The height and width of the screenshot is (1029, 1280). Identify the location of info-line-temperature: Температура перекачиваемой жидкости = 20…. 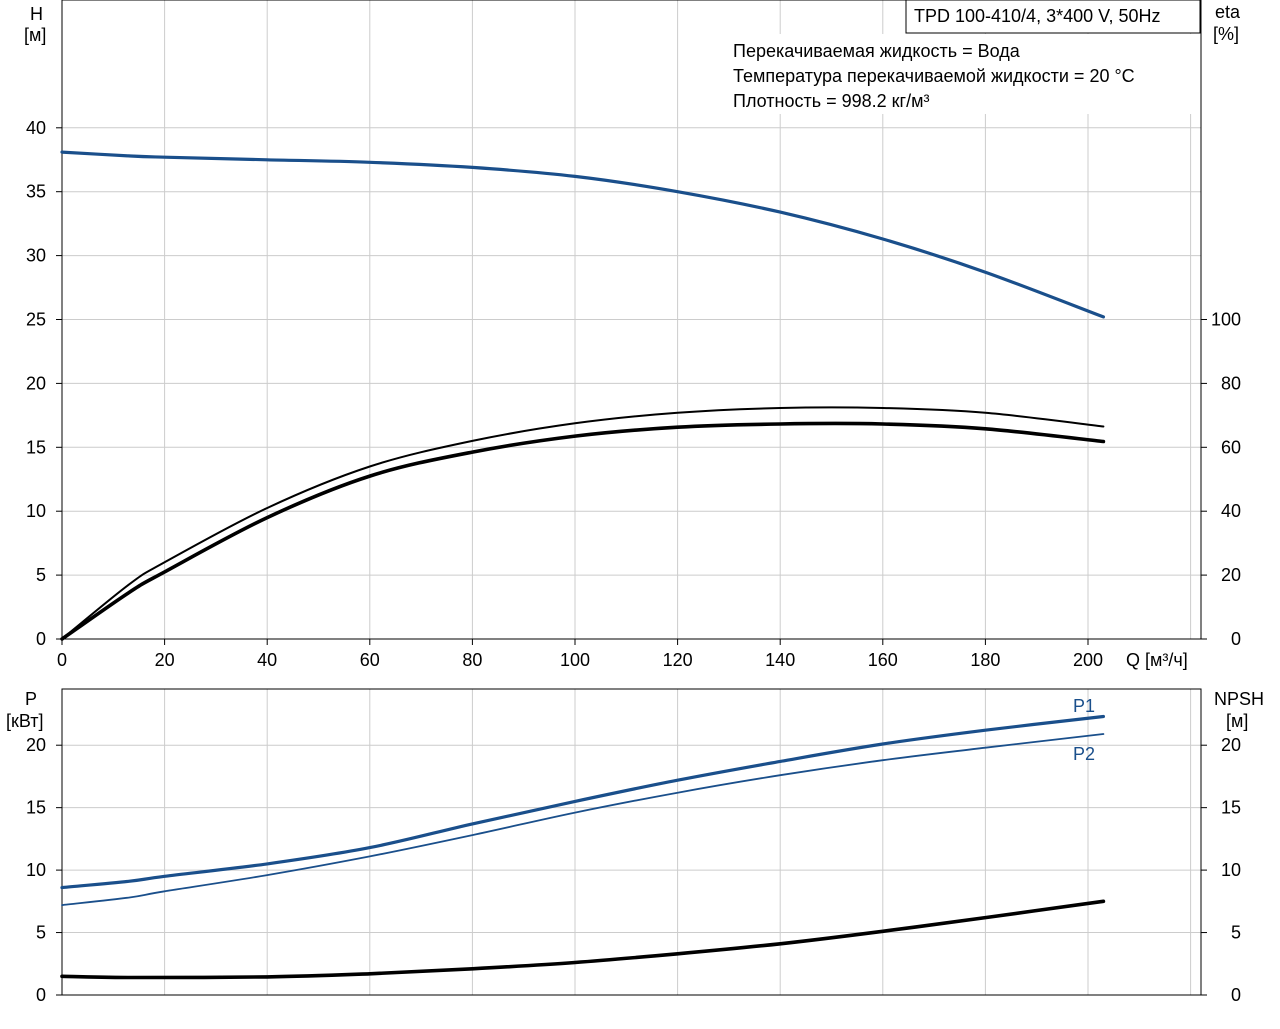
(934, 76).